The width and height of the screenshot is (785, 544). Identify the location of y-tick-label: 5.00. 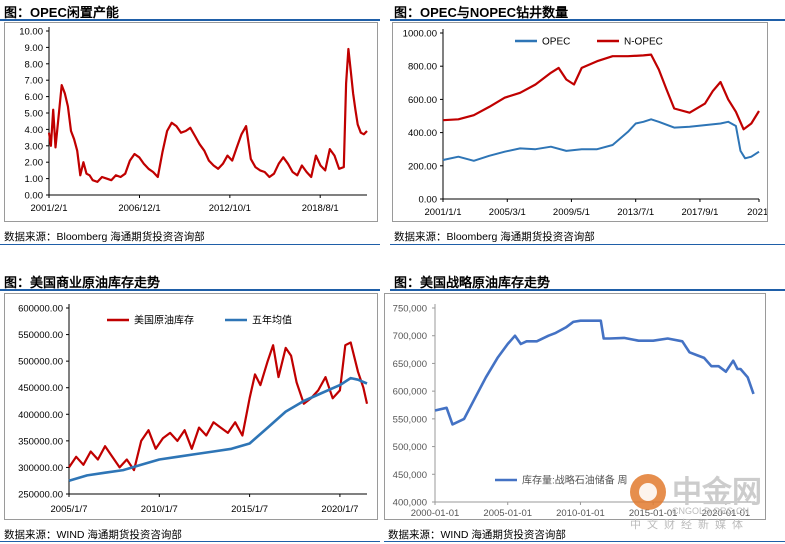
(34, 114).